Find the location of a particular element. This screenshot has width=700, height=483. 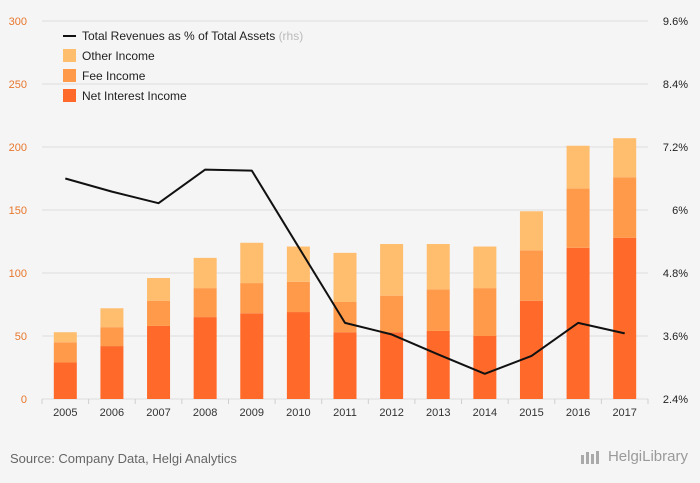

y-left-tick-label: 150 is located at coordinates (18, 211).